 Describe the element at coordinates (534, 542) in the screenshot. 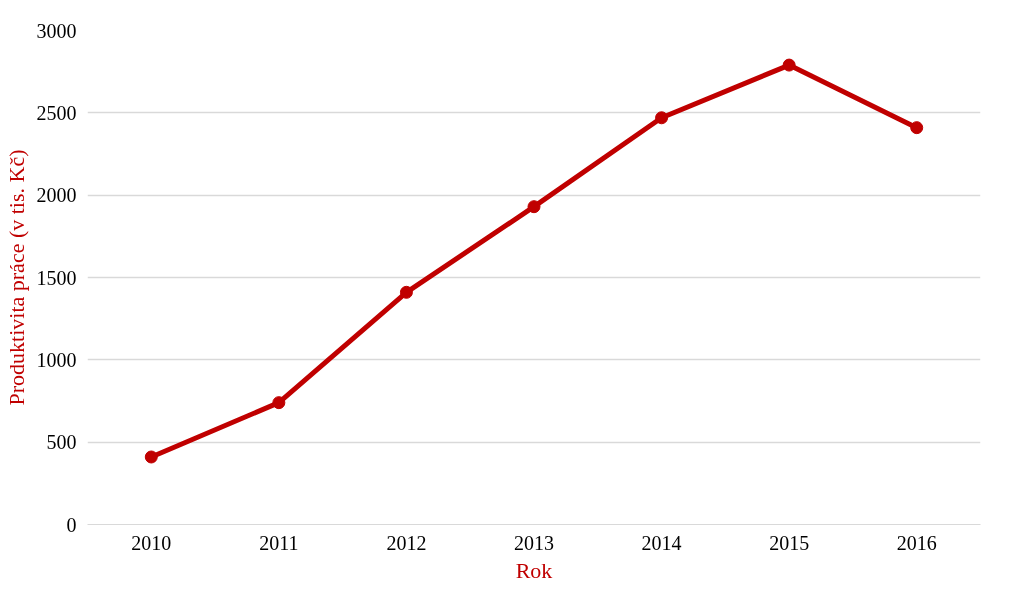

I see `x-tick-label: 2013` at that location.